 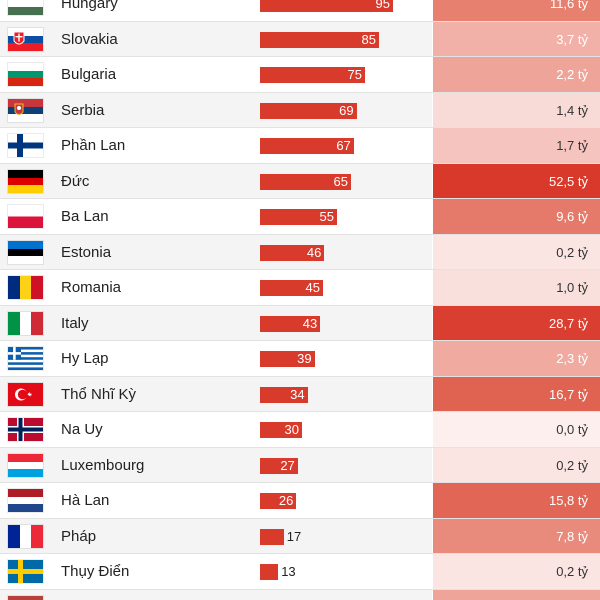 I want to click on table-row: Hy Lạp 39 2,3 tỷ, so click(x=300, y=359).